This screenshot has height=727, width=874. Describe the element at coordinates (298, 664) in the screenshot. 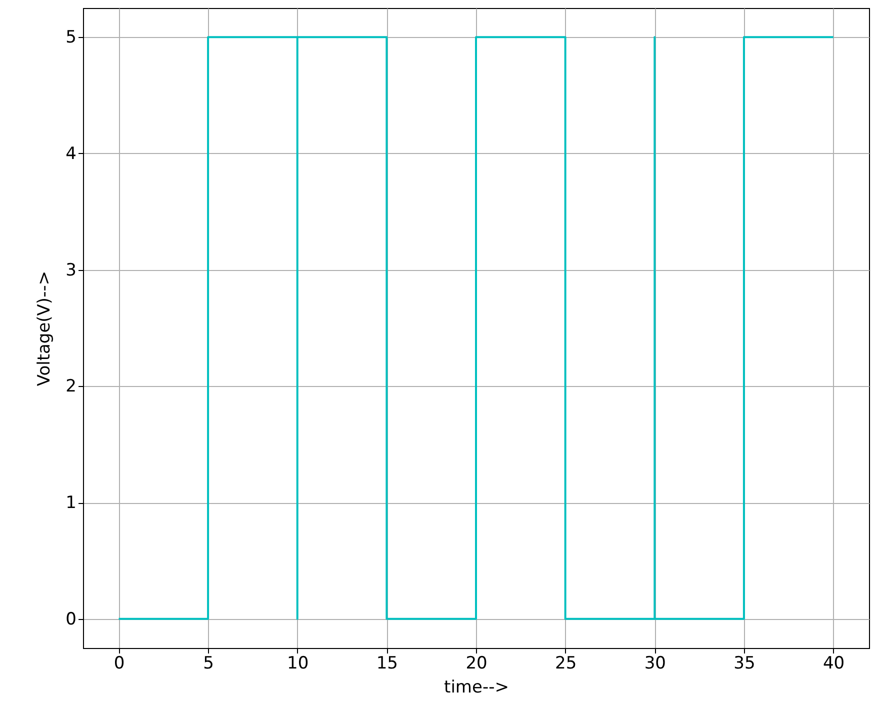

I see `x-tick-label: 10` at that location.